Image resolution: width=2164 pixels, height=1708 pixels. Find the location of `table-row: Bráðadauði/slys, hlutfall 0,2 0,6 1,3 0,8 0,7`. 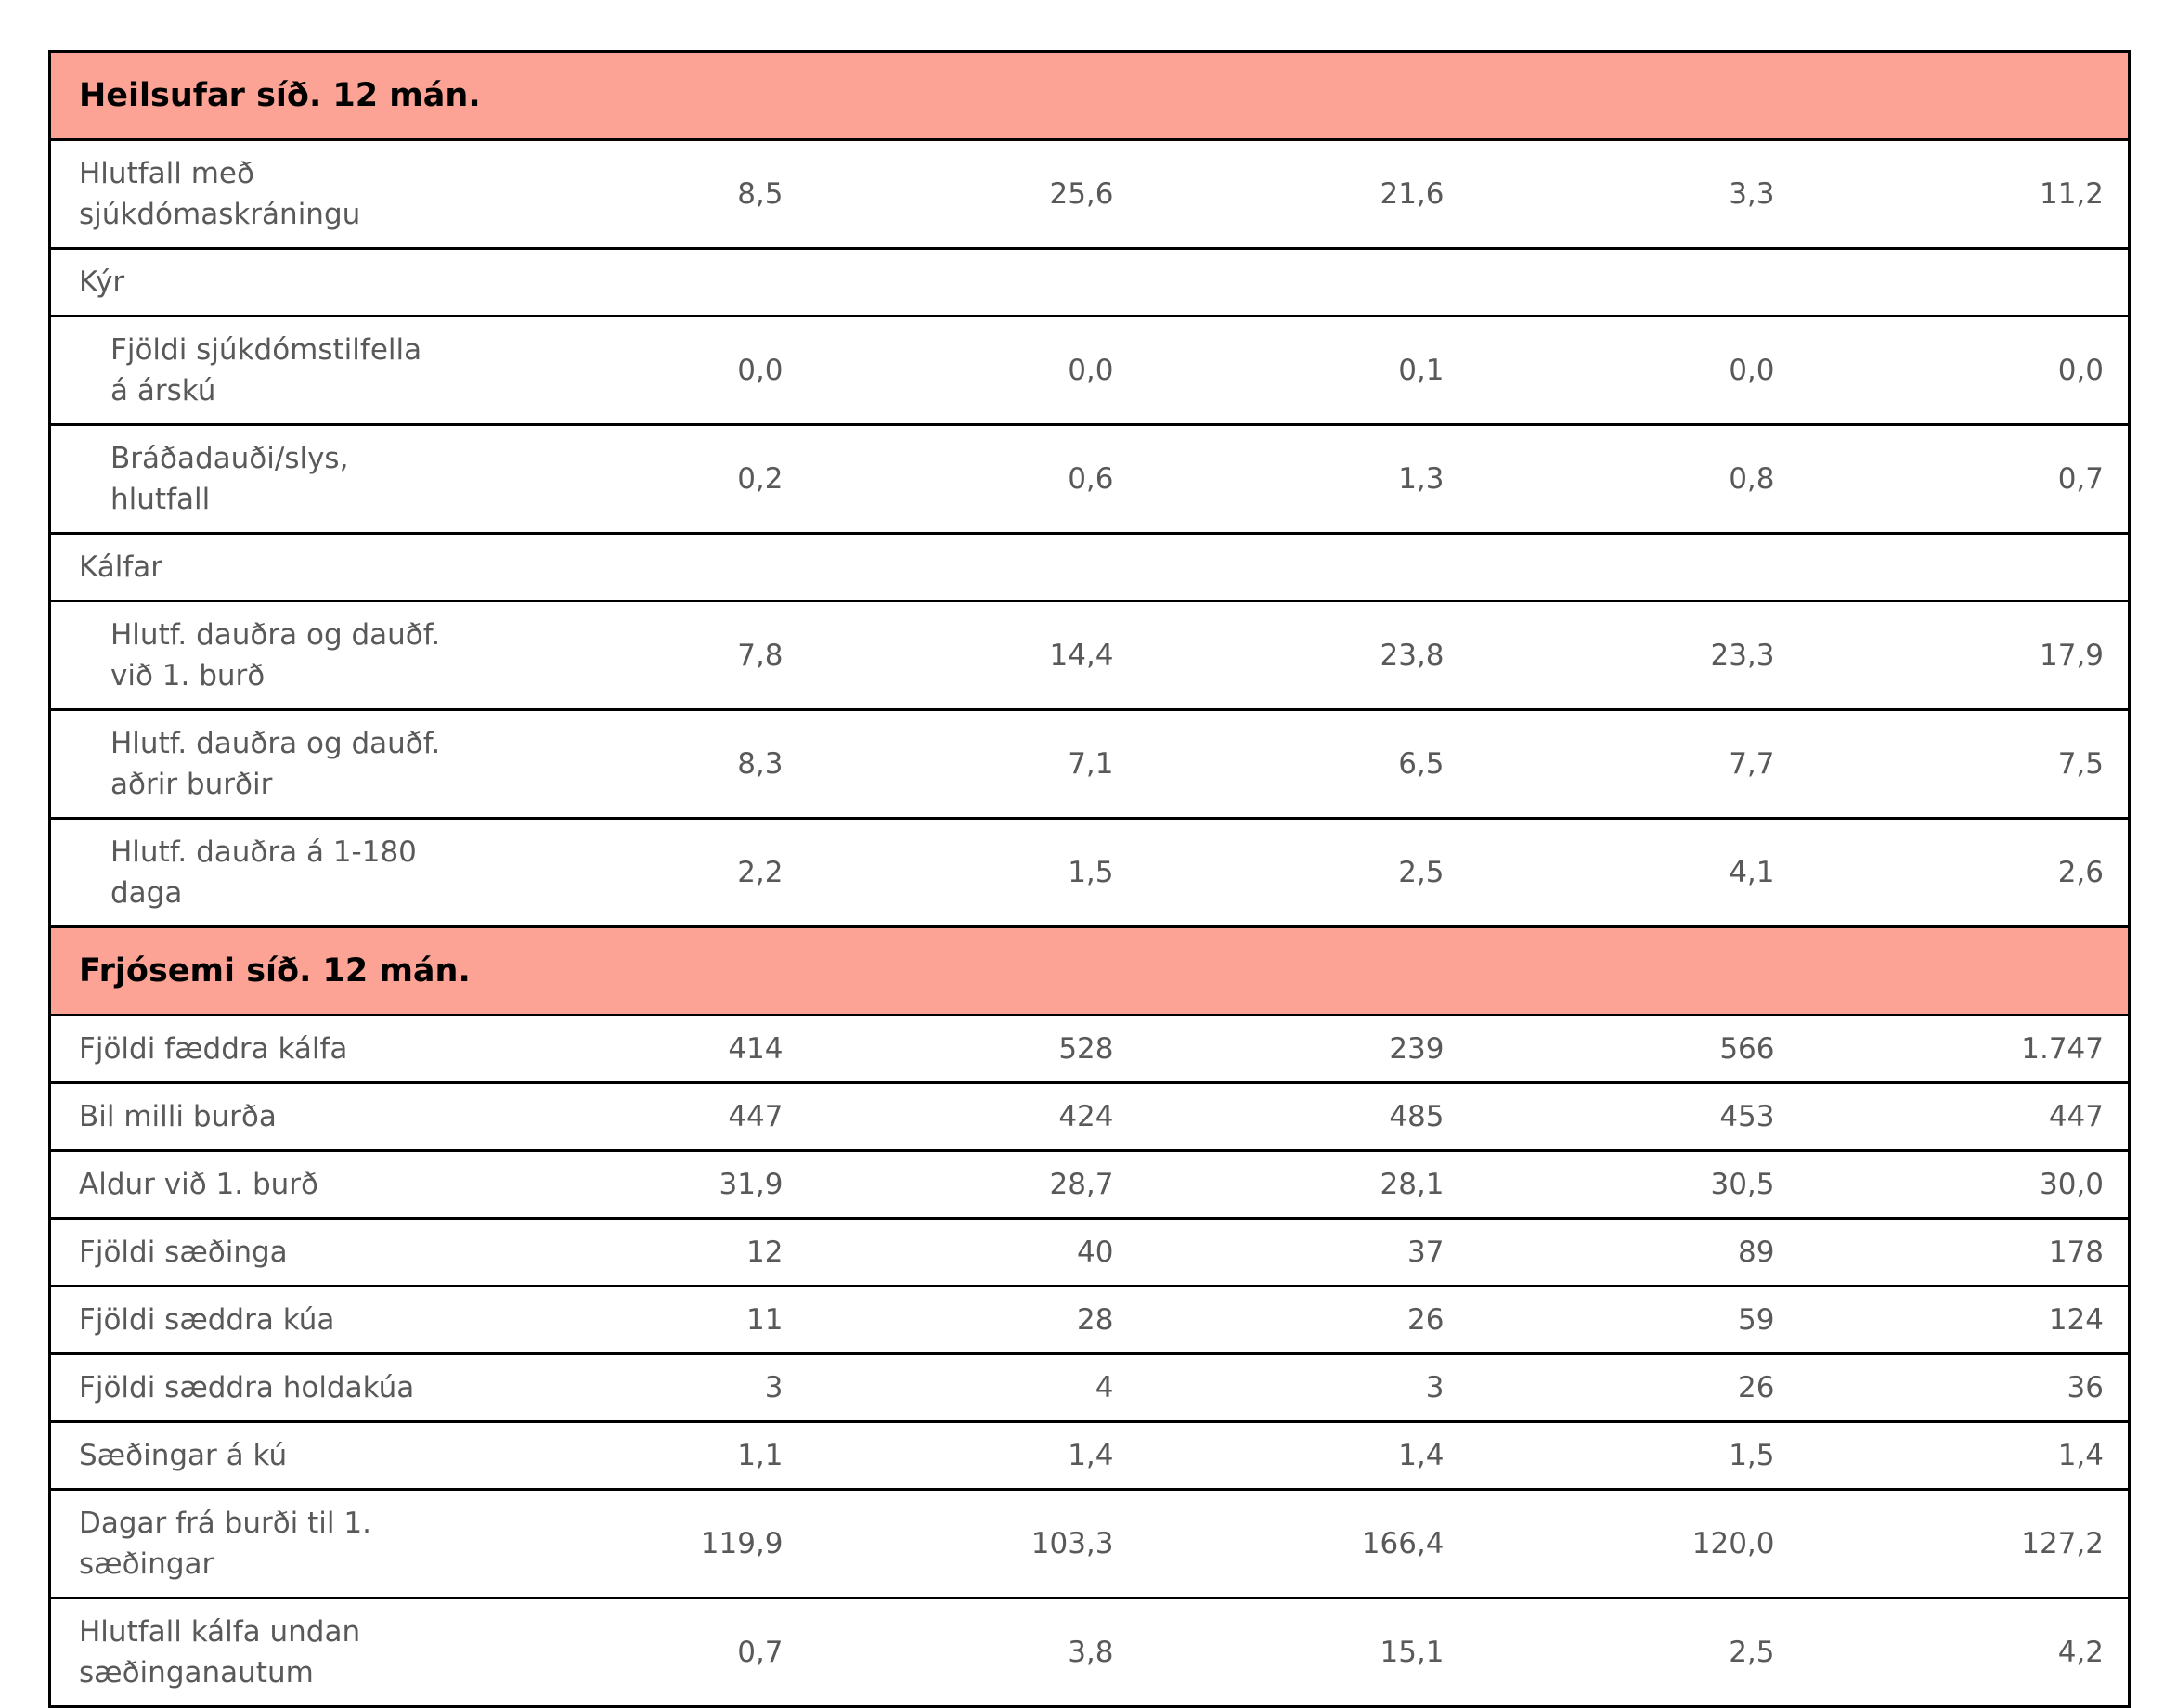

table-row: Bráðadauði/slys, hlutfall 0,2 0,6 1,3 0,8 0,7 is located at coordinates (1089, 479).